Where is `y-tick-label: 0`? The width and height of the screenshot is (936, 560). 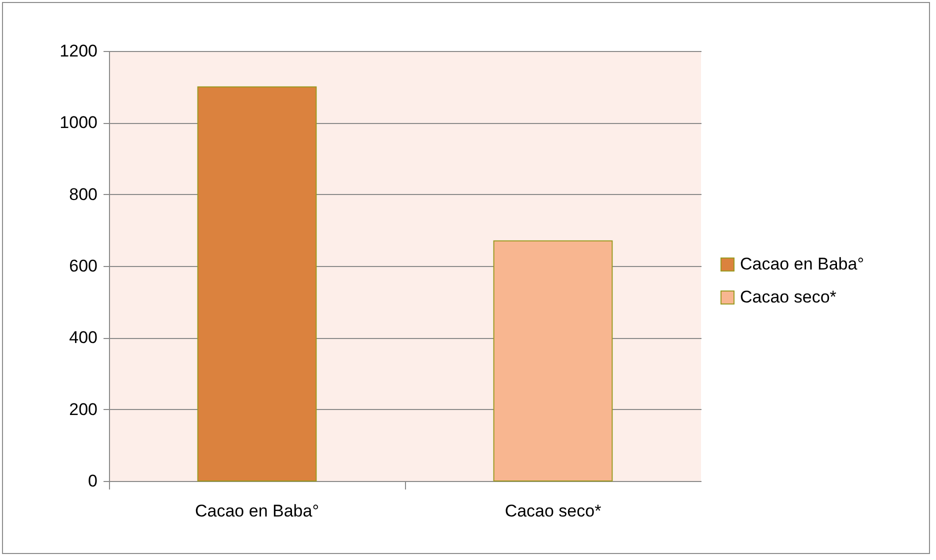
y-tick-label: 0 is located at coordinates (93, 481).